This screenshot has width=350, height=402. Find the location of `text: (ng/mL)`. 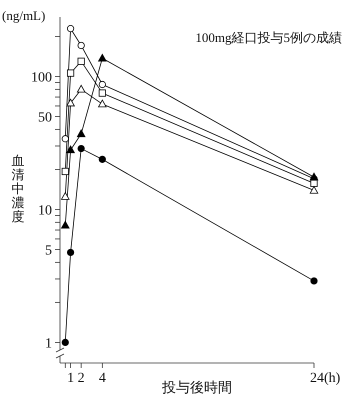

text: (ng/mL) is located at coordinates (24, 15).